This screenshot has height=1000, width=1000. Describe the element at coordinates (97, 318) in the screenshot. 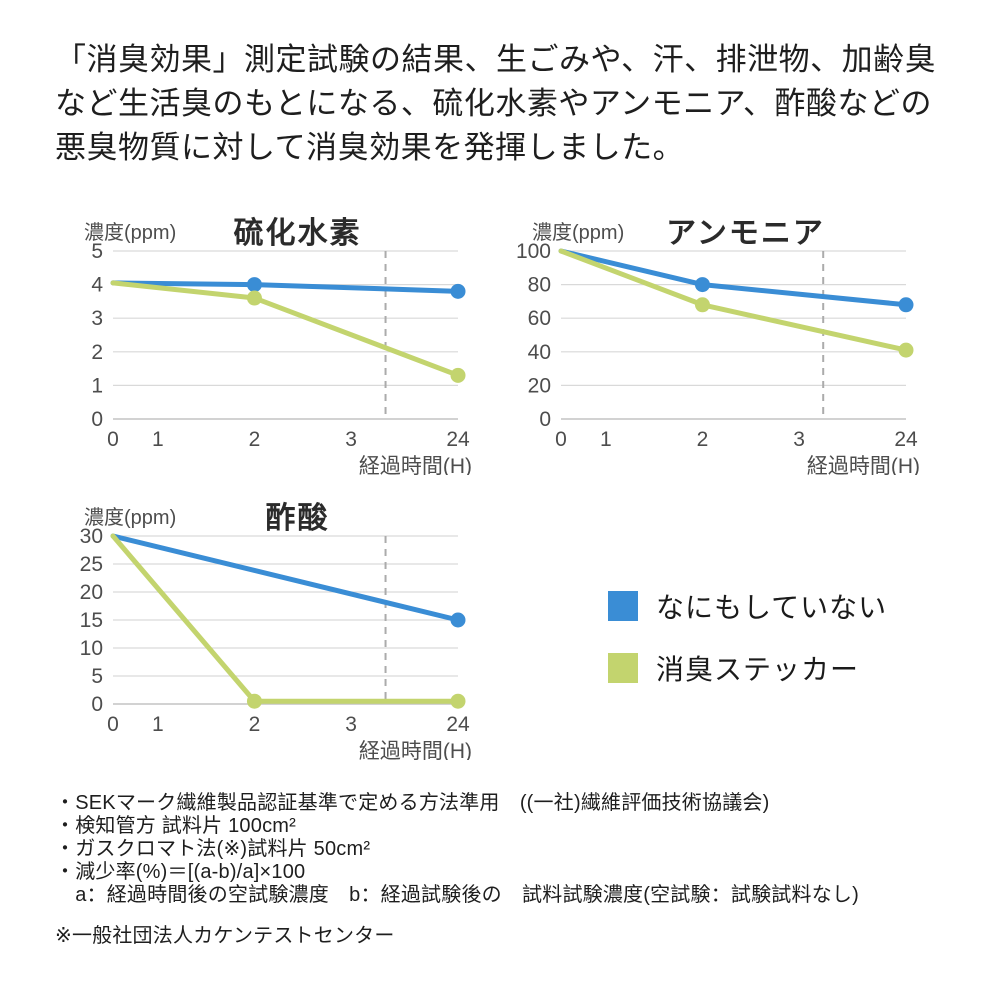

I see `y-tick-label: 3` at that location.